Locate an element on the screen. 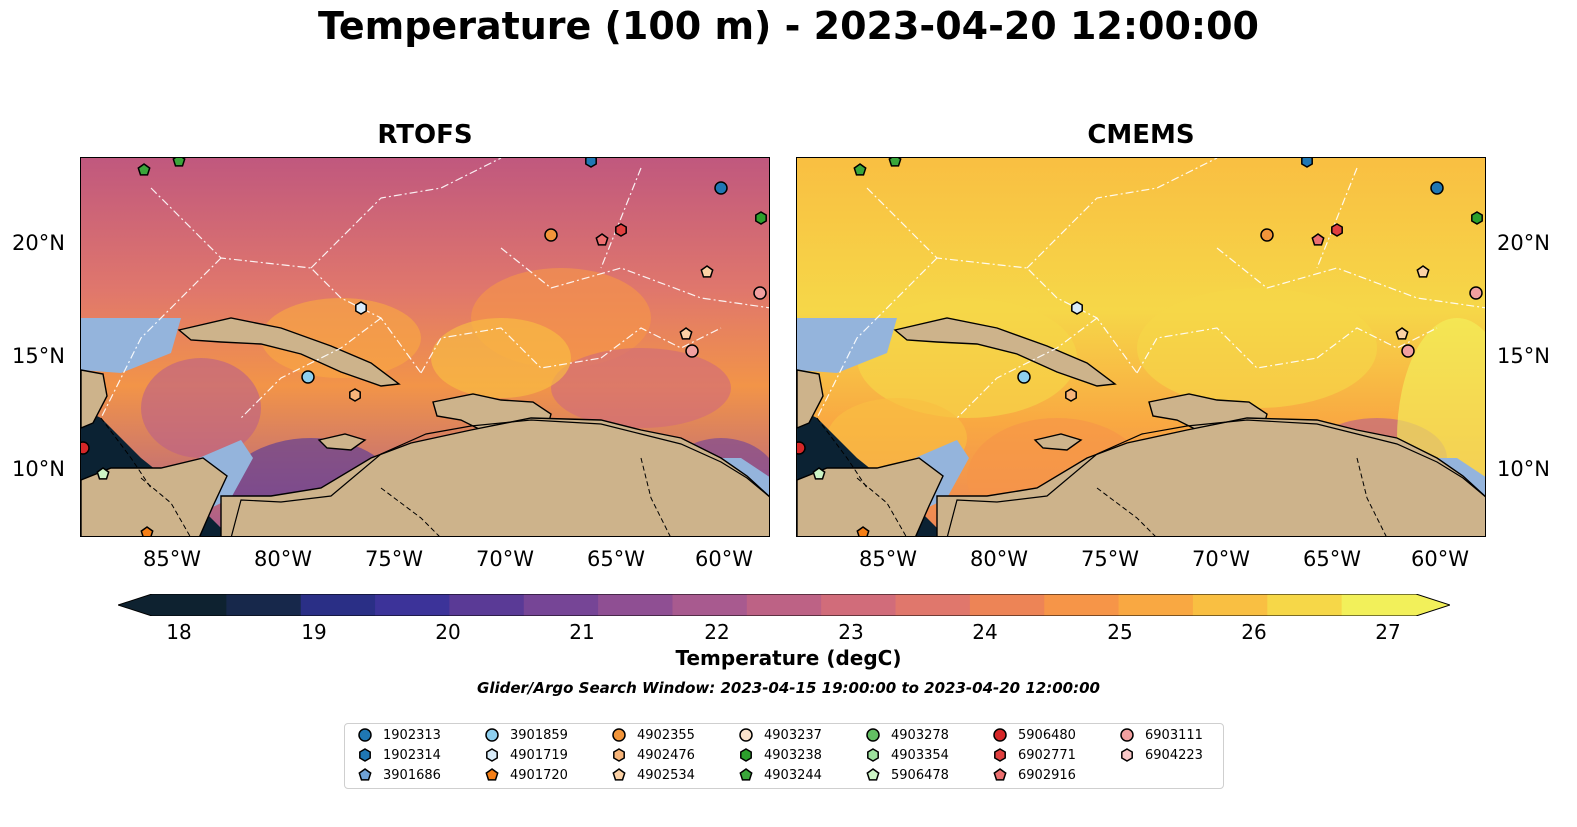 This screenshot has height=827, width=1577. legend-label: 4903238 is located at coordinates (793, 755).